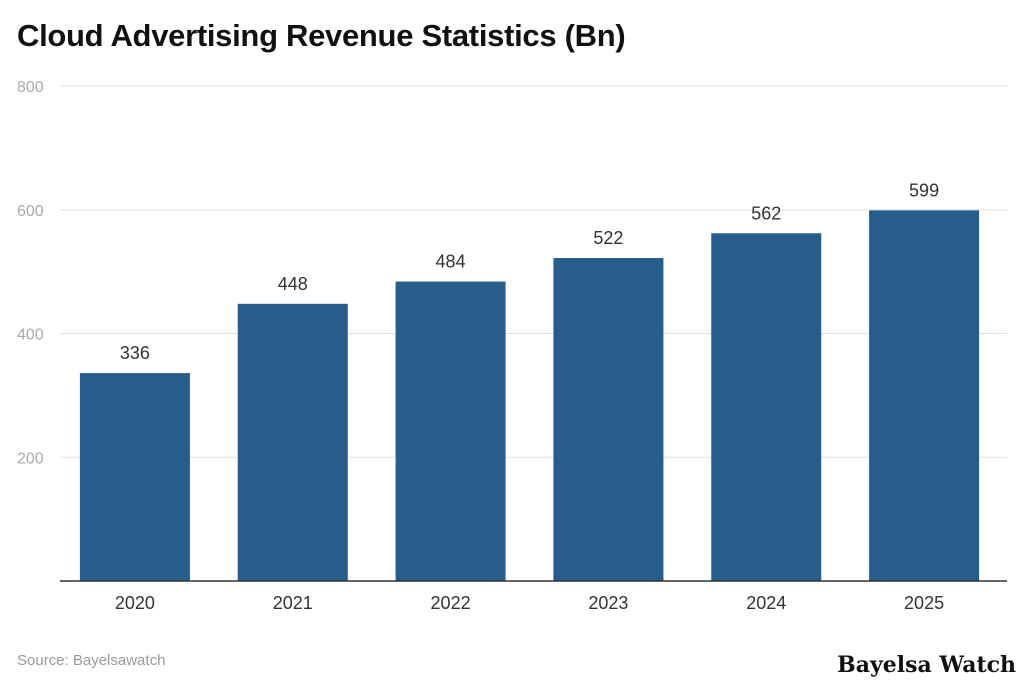  I want to click on bar-2021, so click(292, 442).